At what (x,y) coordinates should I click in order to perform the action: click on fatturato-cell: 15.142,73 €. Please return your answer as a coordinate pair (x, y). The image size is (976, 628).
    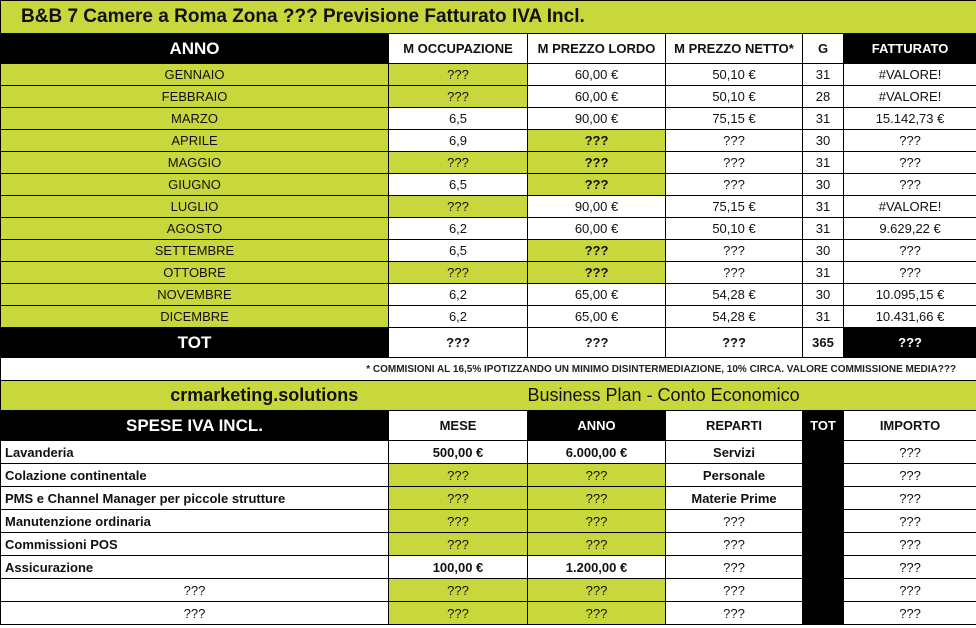
    Looking at the image, I should click on (909, 118).